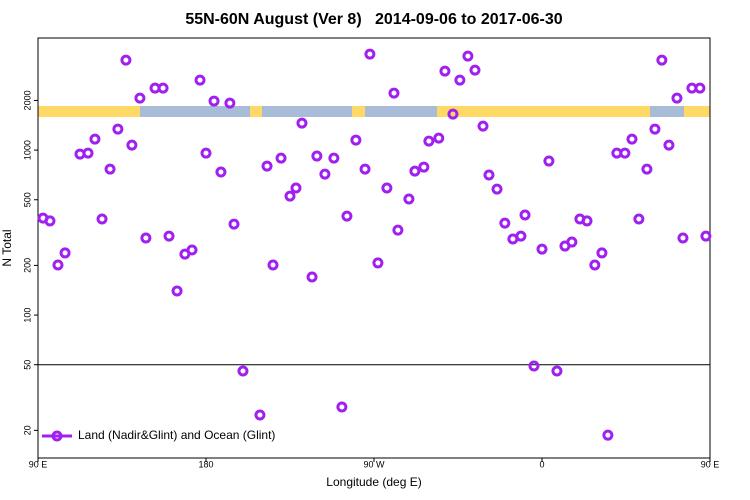 The width and height of the screenshot is (750, 500). What do you see at coordinates (374, 111) in the screenshot?
I see `land-ocean-strip` at bounding box center [374, 111].